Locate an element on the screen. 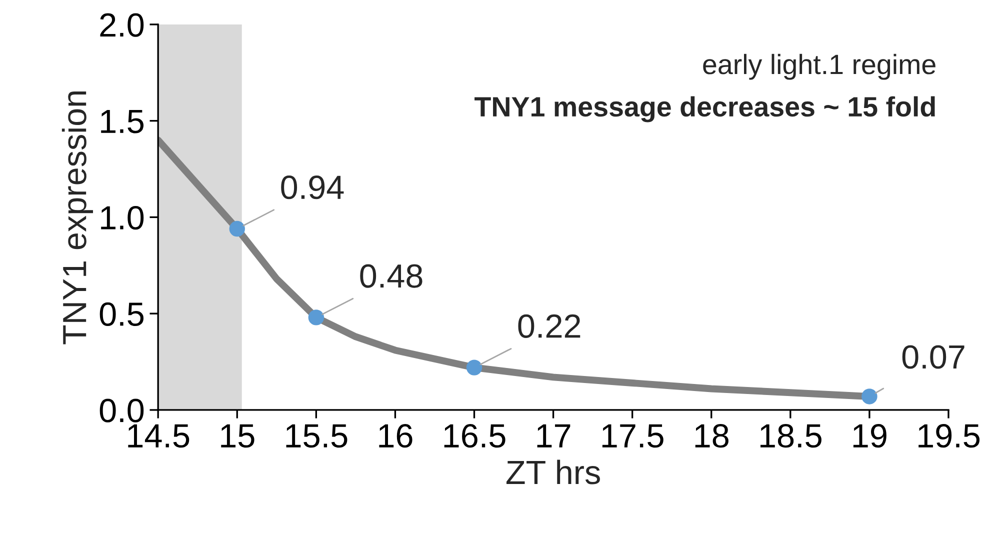 The width and height of the screenshot is (988, 543). data-label: 0.07 is located at coordinates (933, 357).